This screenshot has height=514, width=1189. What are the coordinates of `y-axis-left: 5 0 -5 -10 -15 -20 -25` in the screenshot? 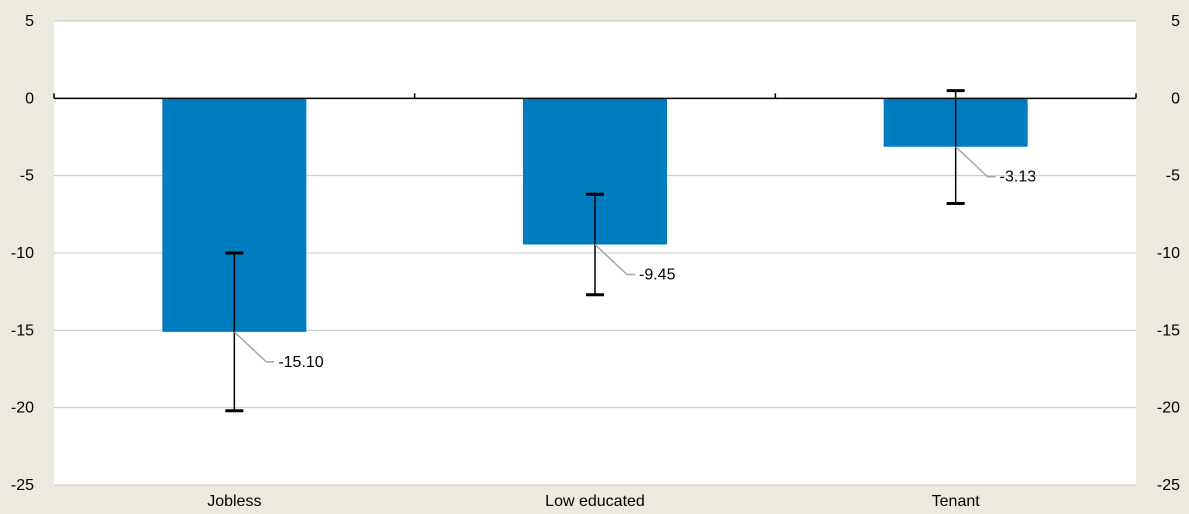 It's located at (22, 253).